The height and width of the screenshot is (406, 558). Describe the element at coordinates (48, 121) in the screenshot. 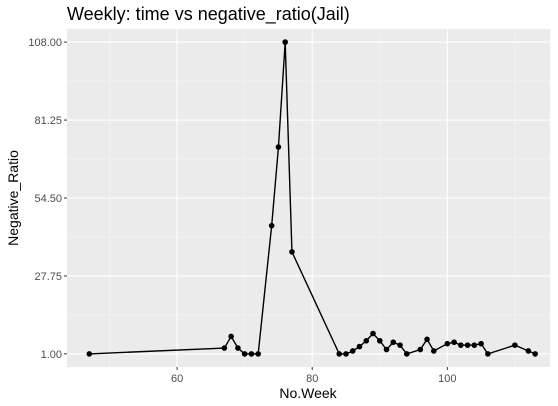

I see `y-tick-label: 81.25` at that location.